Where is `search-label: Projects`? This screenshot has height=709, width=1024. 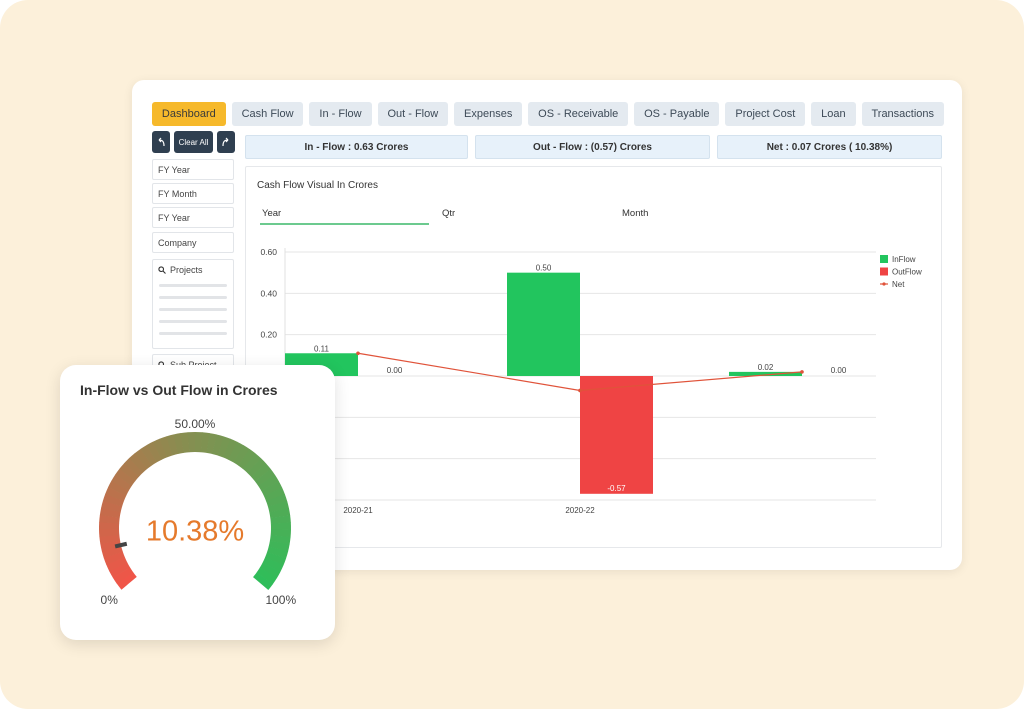
search-label: Projects is located at coordinates (186, 270).